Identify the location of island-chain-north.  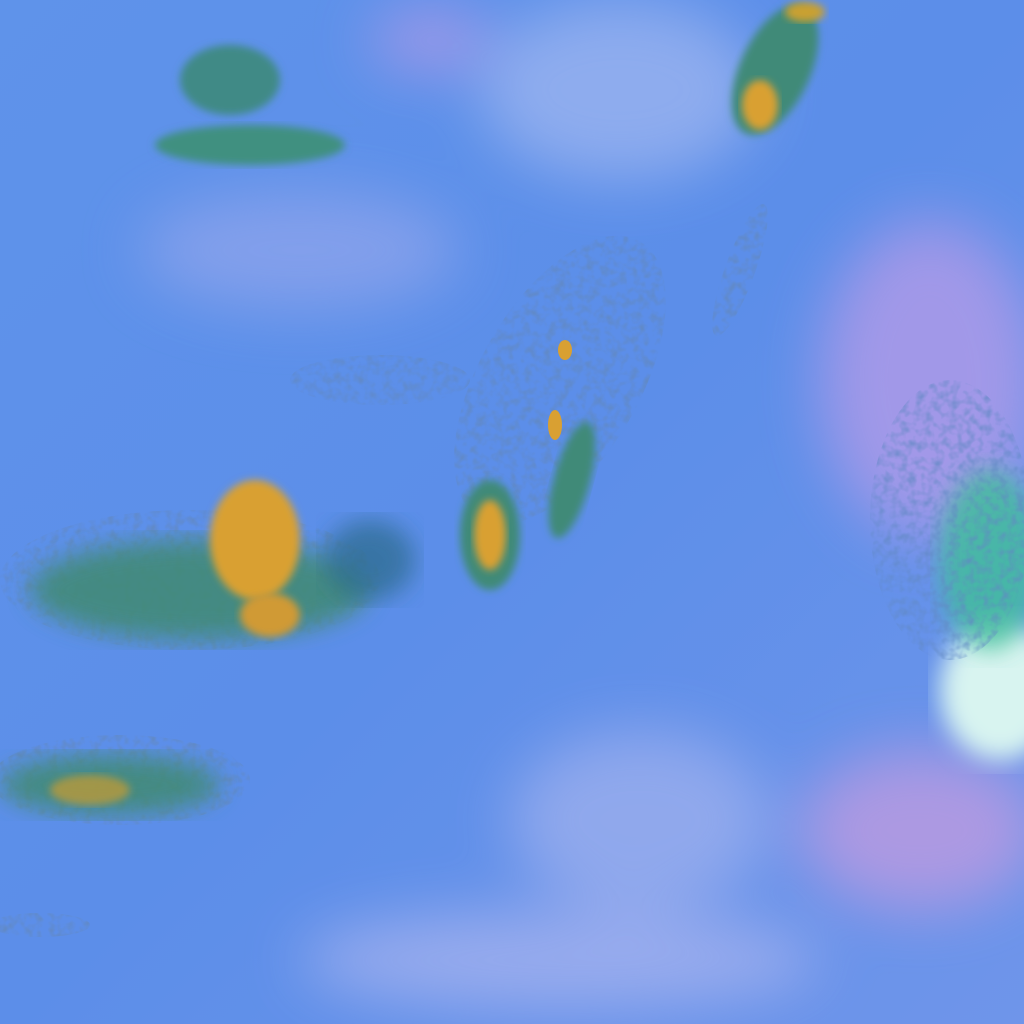
(778, 69).